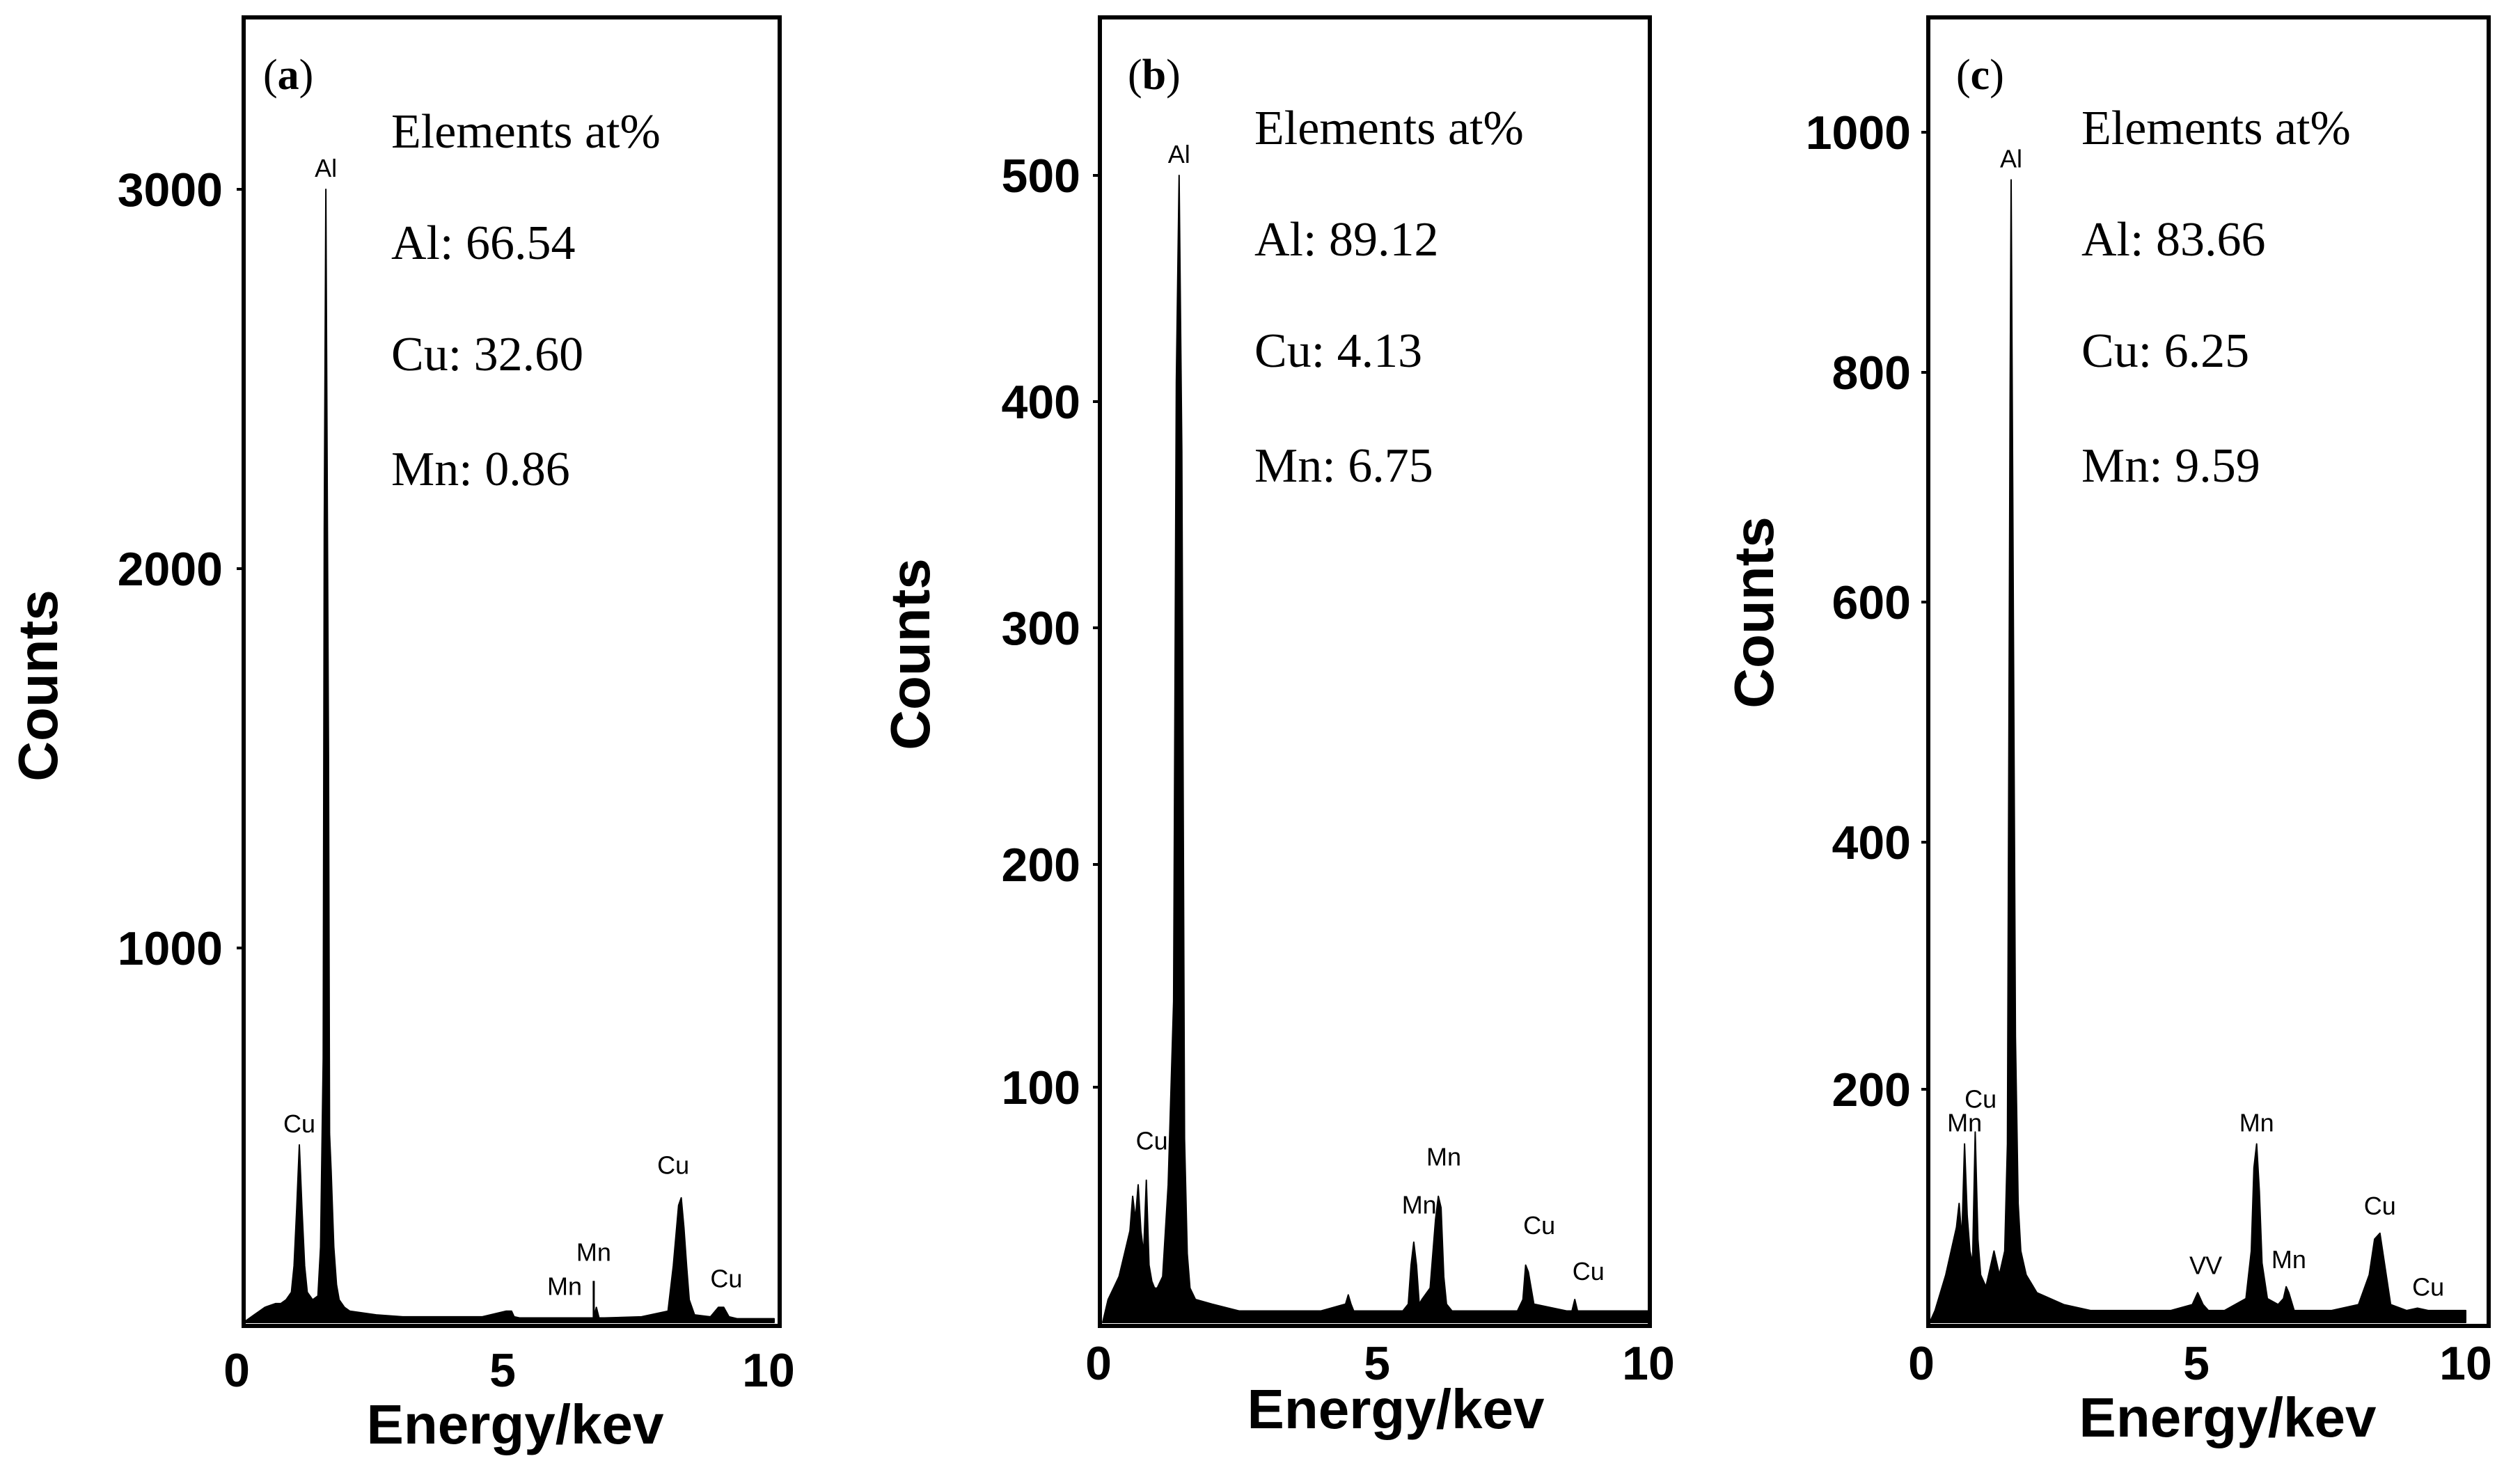 The image size is (2520, 1470). Describe the element at coordinates (2173, 240) in the screenshot. I see `panel-c-legend-al: Al: 83.66` at that location.